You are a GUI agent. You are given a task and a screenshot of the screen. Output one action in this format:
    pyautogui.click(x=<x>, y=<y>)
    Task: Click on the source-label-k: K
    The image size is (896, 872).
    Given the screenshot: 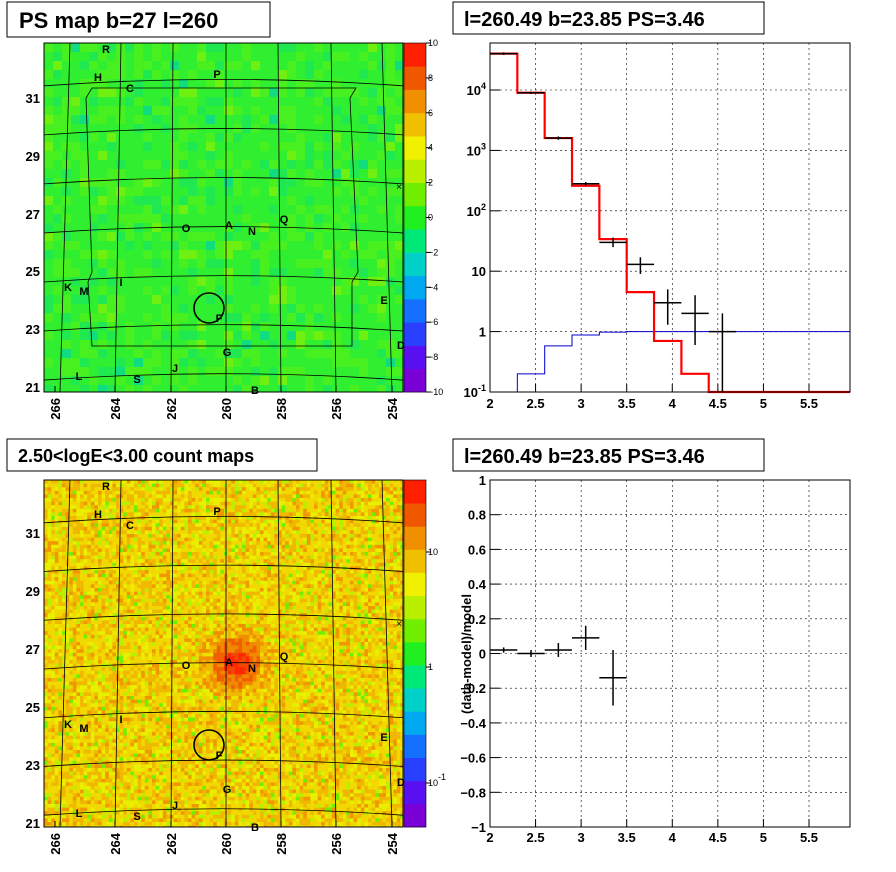 What is the action you would take?
    pyautogui.click(x=68, y=288)
    